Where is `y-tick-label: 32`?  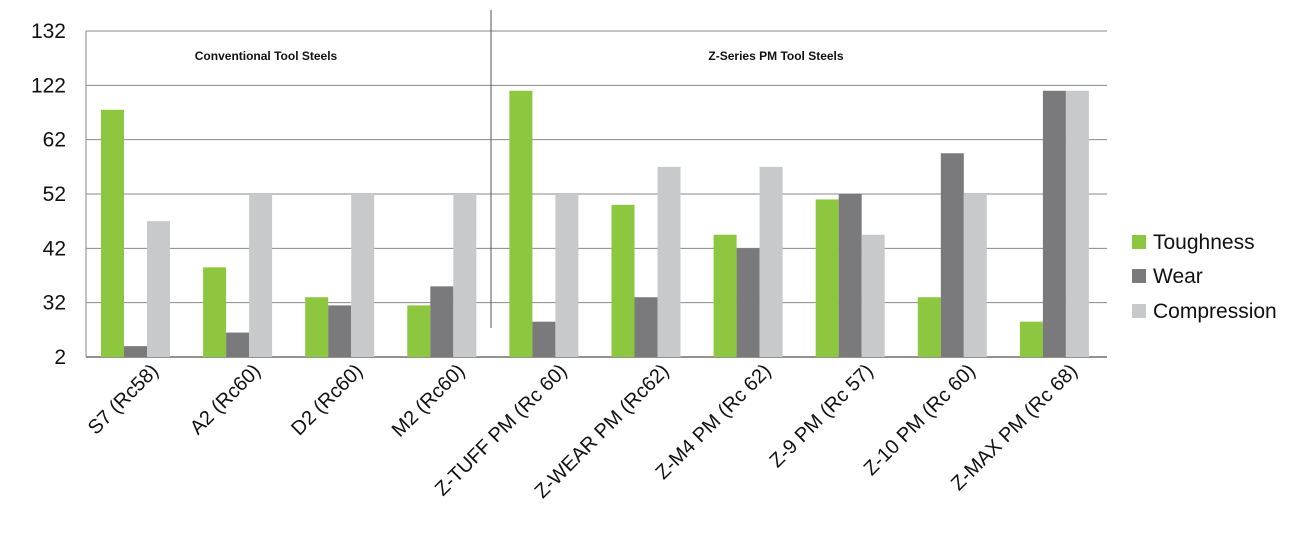 y-tick-label: 32 is located at coordinates (54, 303).